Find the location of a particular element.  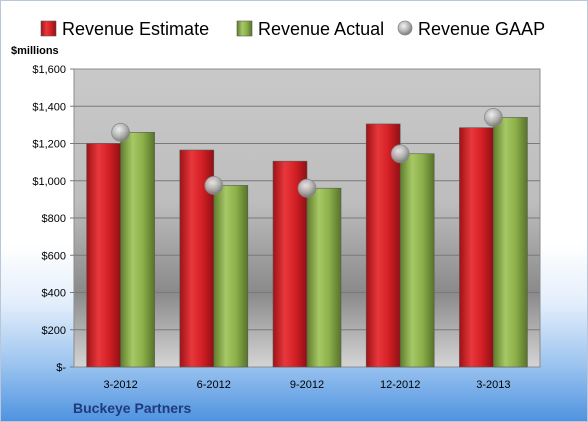

y-tick-label: $800 is located at coordinates (54, 219).